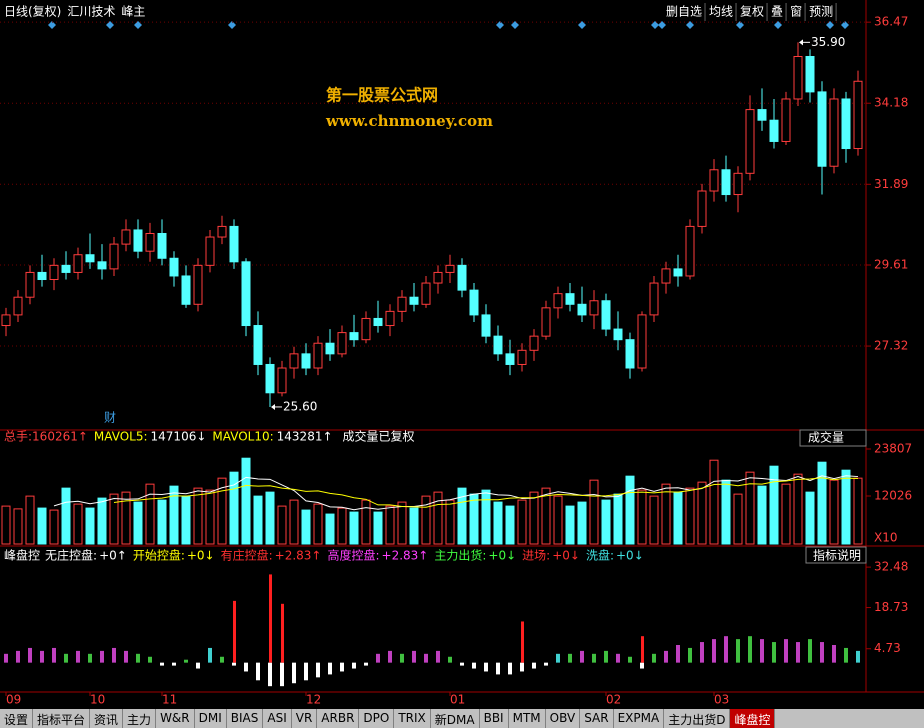 This screenshot has width=924, height=728. Describe the element at coordinates (486, 492) in the screenshot. I see `ma-line` at that location.